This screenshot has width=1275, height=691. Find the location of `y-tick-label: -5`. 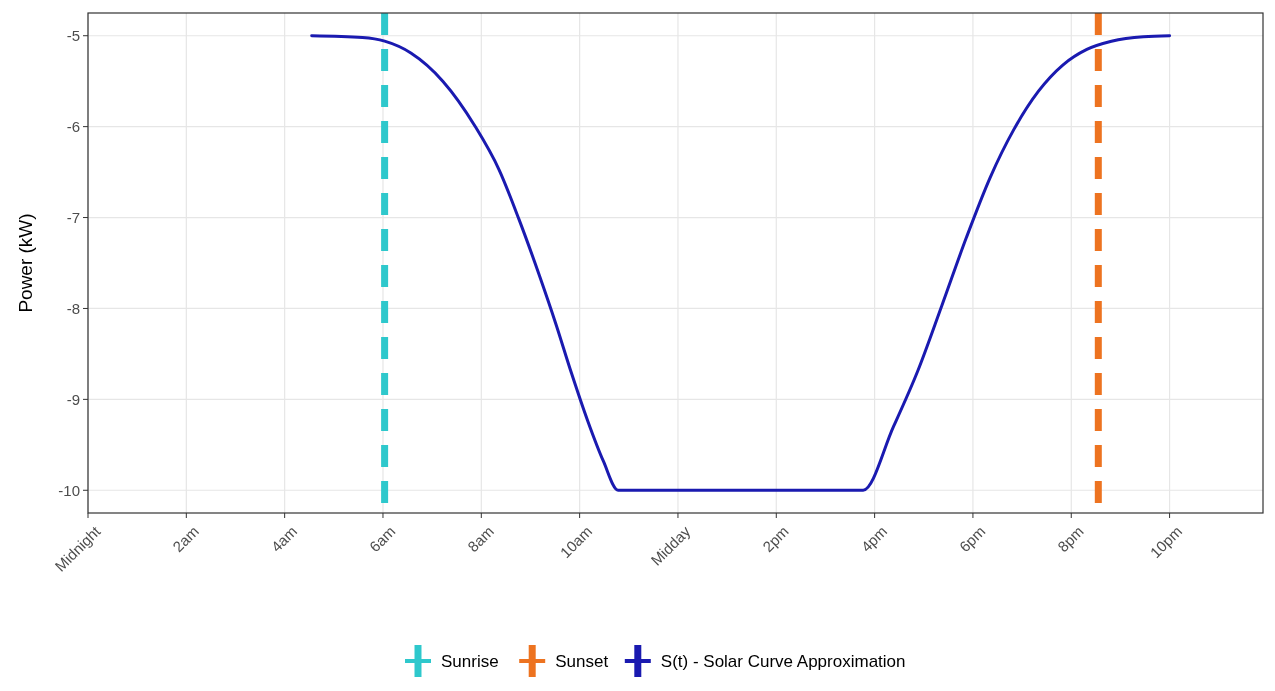

y-tick-label: -5 is located at coordinates (73, 35).